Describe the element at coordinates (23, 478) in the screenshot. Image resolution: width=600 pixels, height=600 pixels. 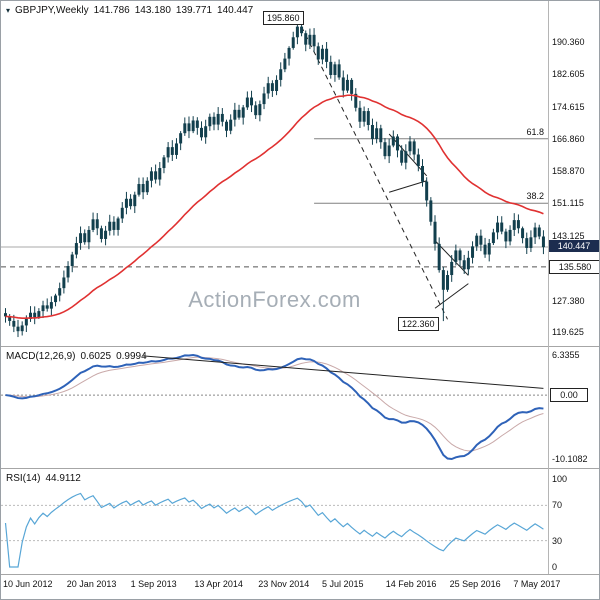
I see `rsi-label: RSI(14)` at that location.